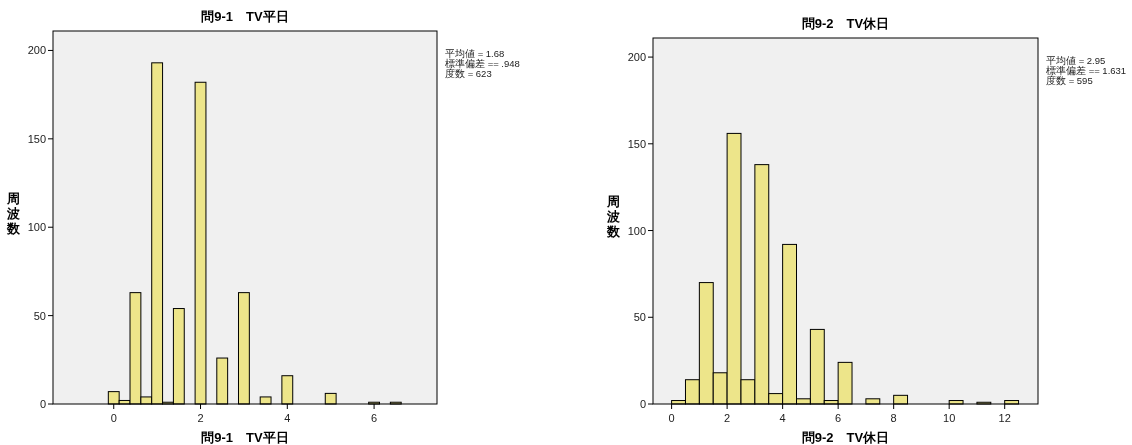 This screenshot has width=1132, height=445. What do you see at coordinates (1086, 70) in the screenshot?
I see `text: 標準偏差 == 1.631` at bounding box center [1086, 70].